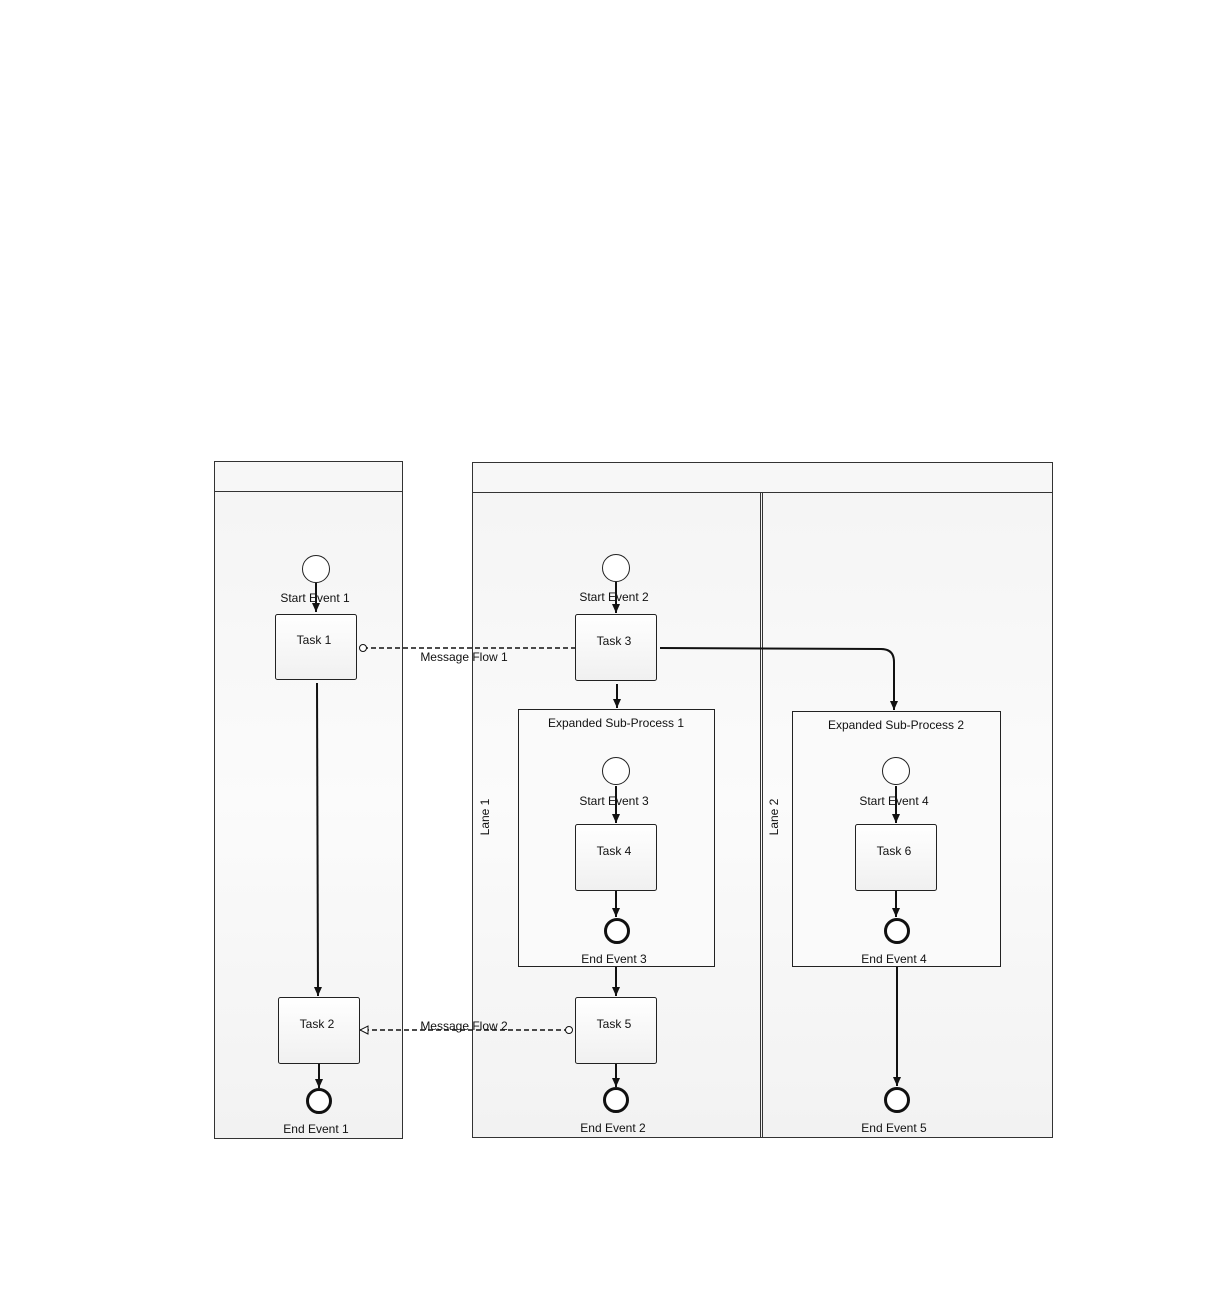 The height and width of the screenshot is (1296, 1210). I want to click on end-event-5-label: End Event 5, so click(894, 1128).